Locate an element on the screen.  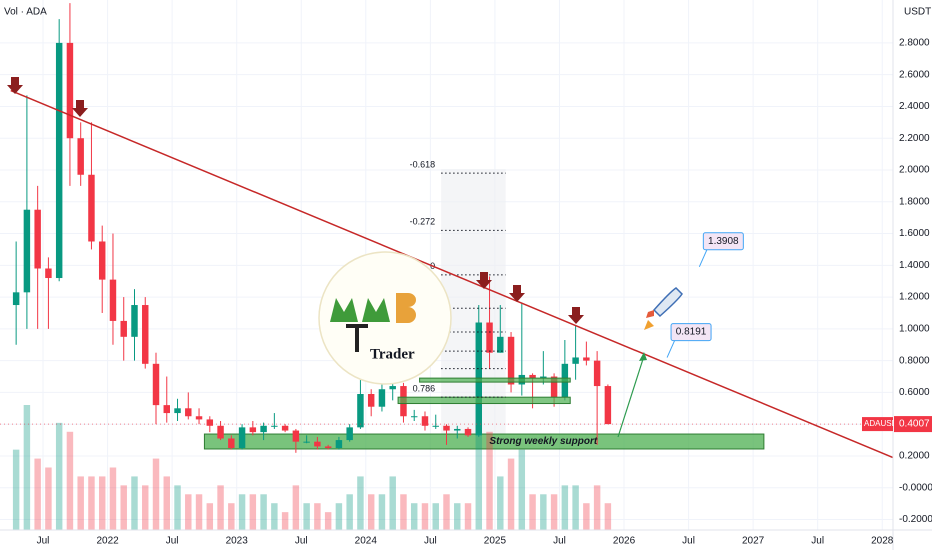
y-tick-label: 2.2000 is located at coordinates (914, 138).